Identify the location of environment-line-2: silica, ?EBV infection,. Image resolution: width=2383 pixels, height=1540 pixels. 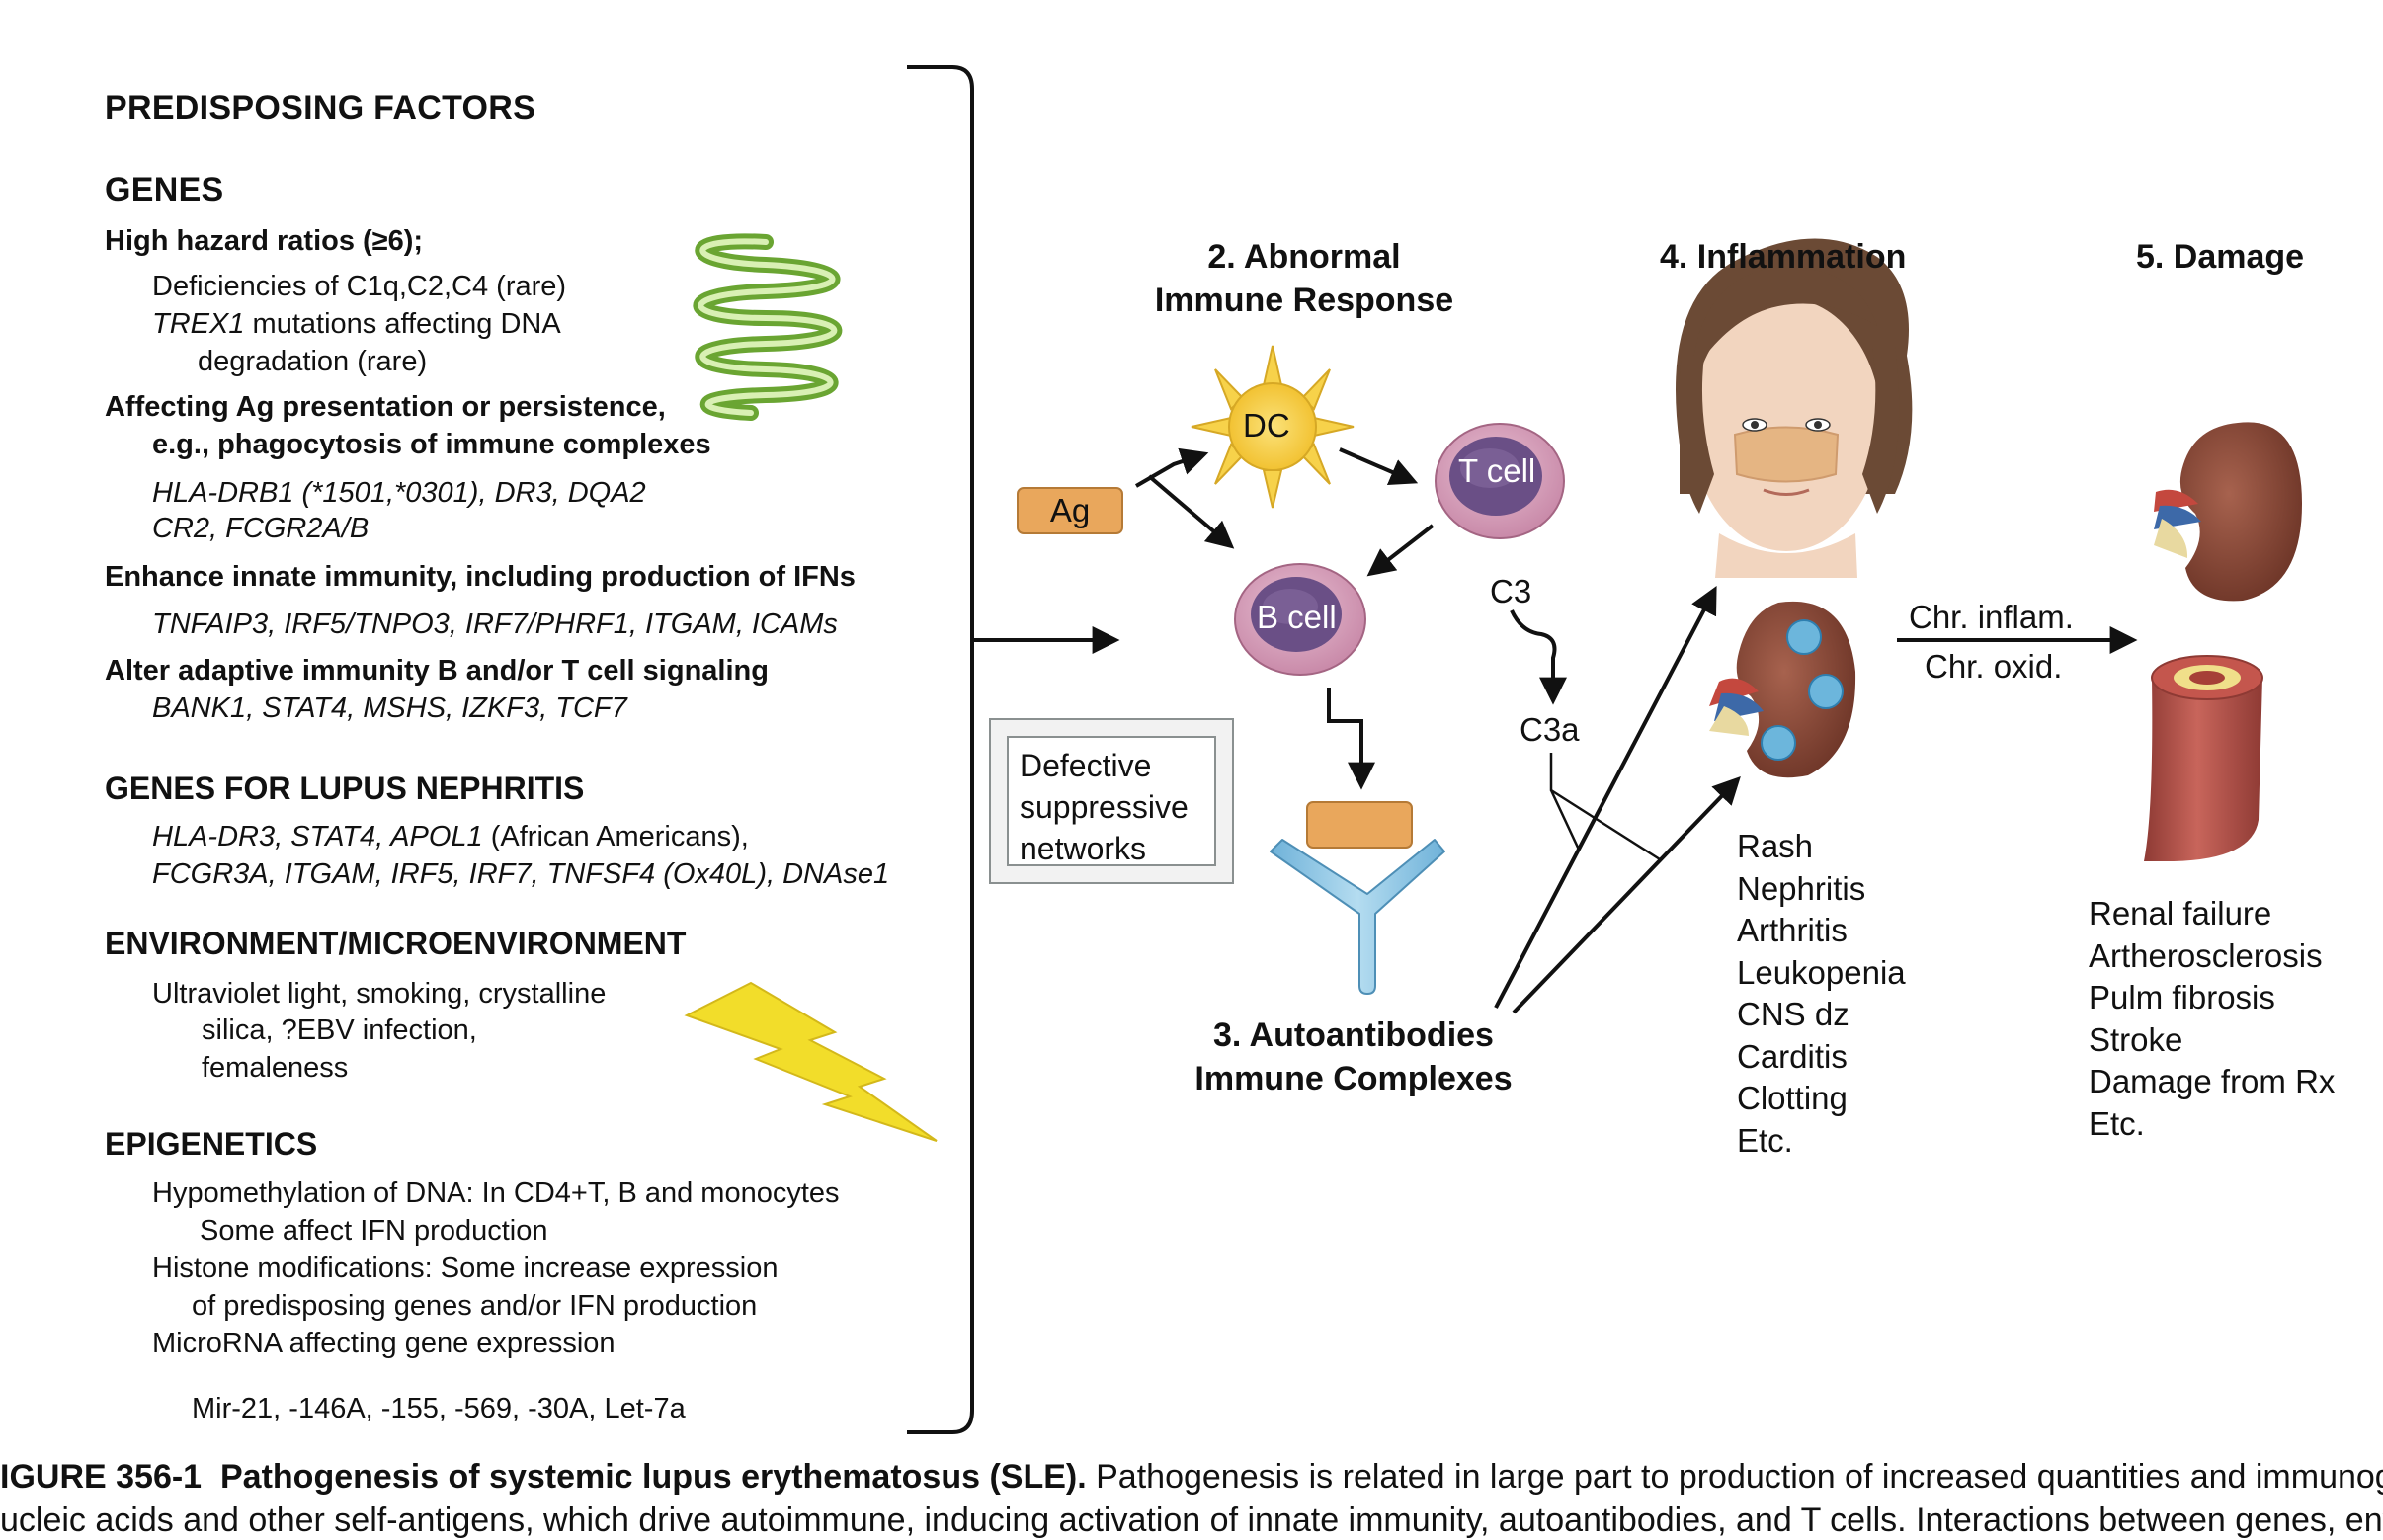
(339, 1030).